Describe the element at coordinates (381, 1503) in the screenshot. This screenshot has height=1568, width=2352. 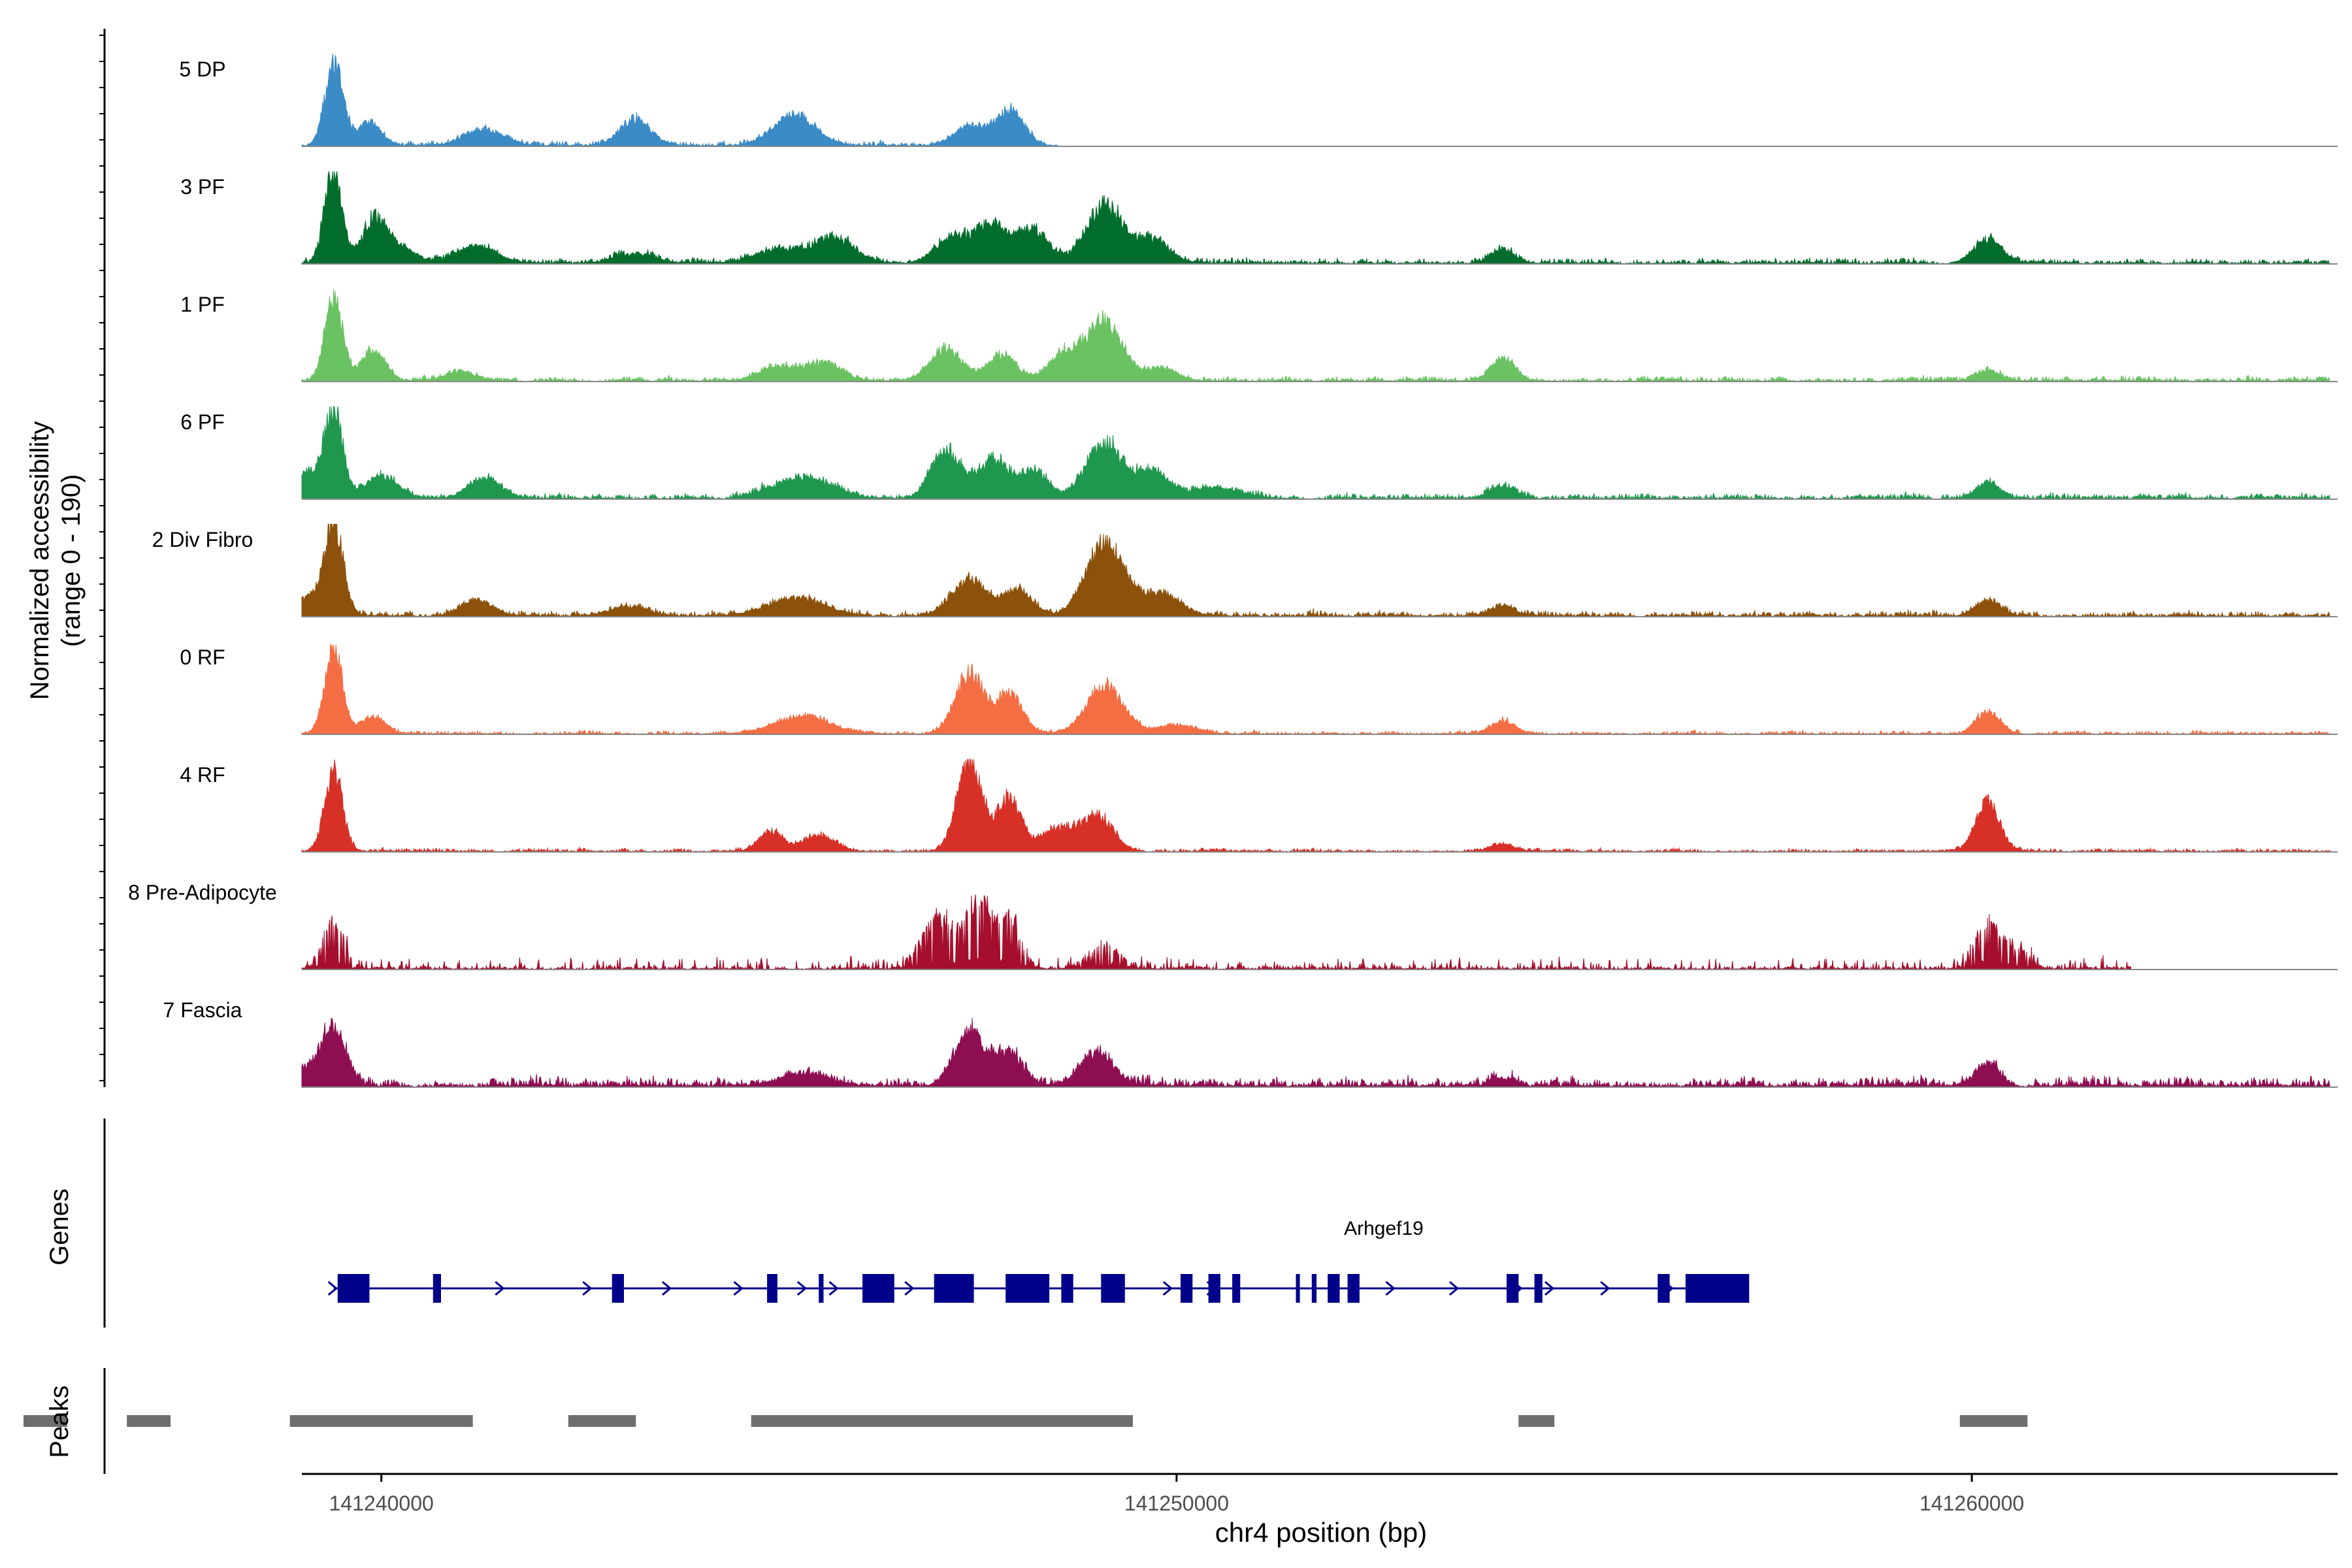
I see `x-axis-tick-label: 141240000` at that location.